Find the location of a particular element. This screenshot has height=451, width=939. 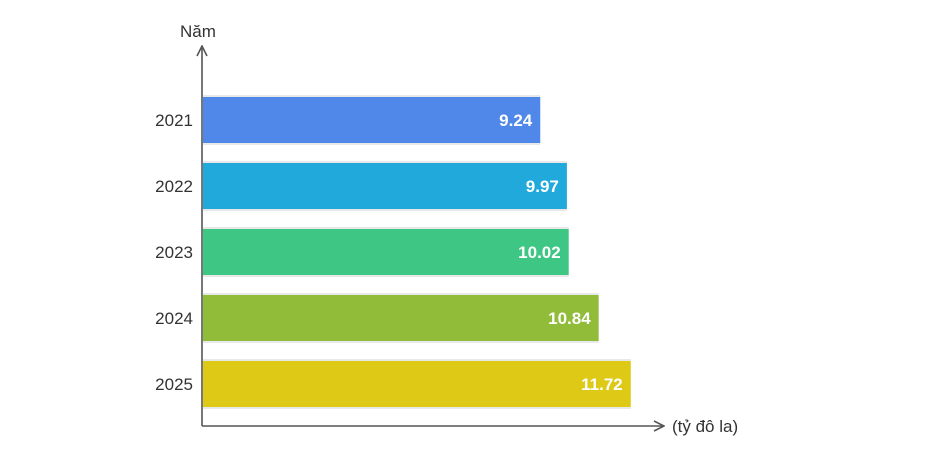

y-tick-label-2022: 2022 is located at coordinates (174, 186).